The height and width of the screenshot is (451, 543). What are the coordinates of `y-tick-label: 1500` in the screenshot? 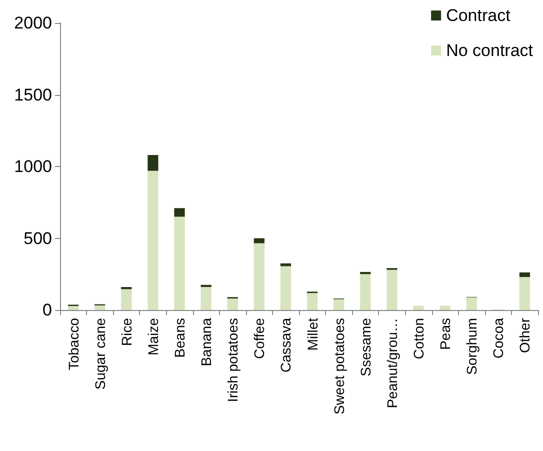 It's located at (33, 94).